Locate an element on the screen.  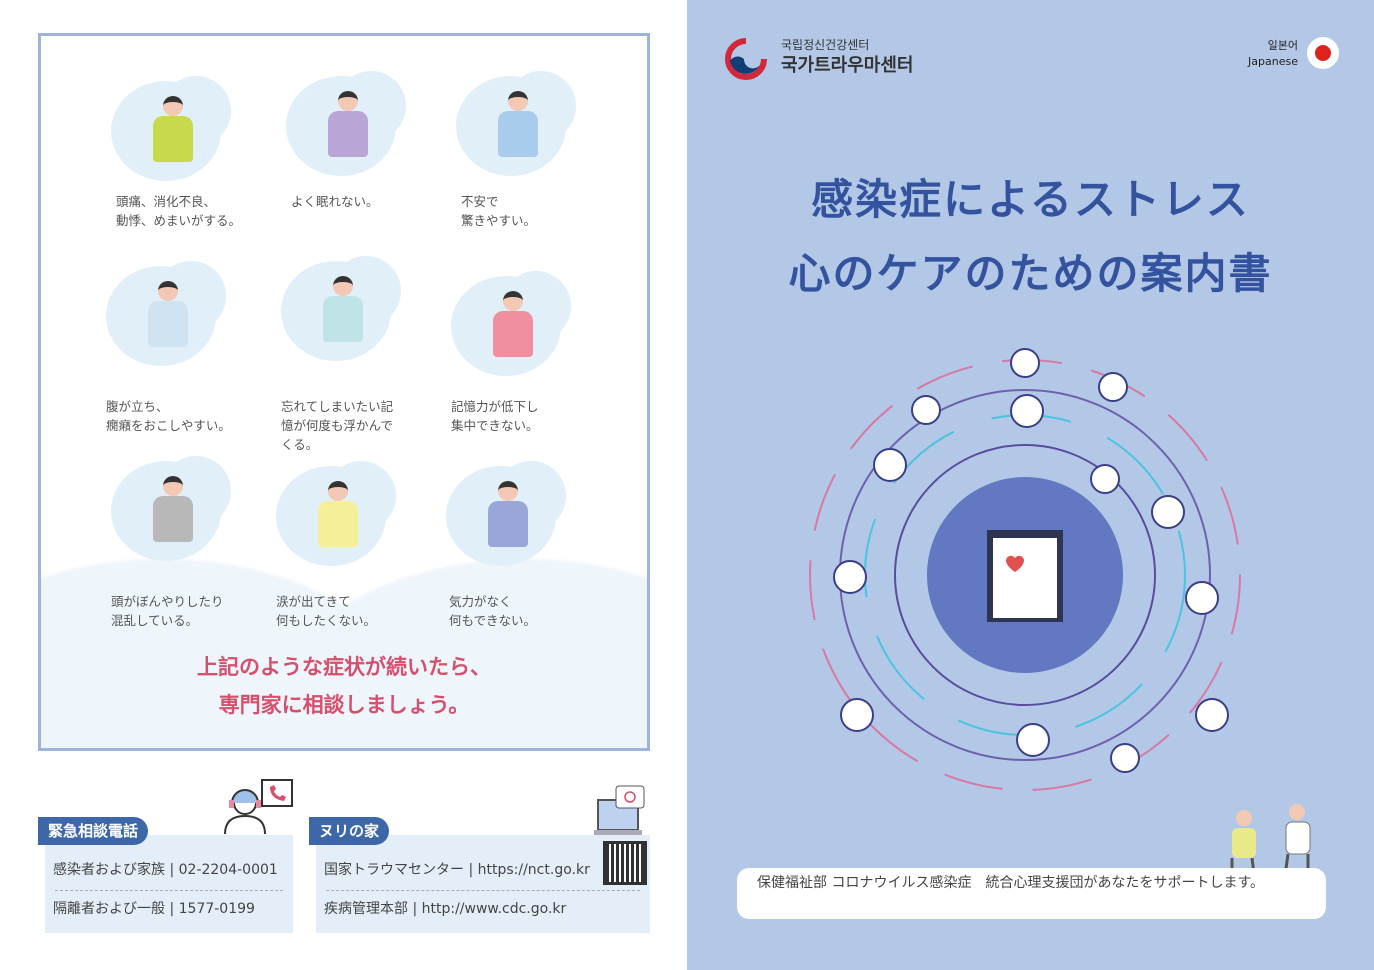
symptom-caption-wrap: 頭がぼんやりしたり 混乱している。 is located at coordinates (196, 608).